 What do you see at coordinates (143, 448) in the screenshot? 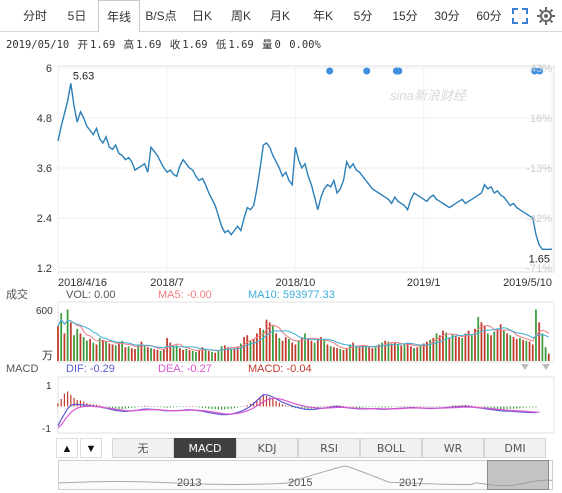
I see `indicator-tab-none: 无` at bounding box center [143, 448].